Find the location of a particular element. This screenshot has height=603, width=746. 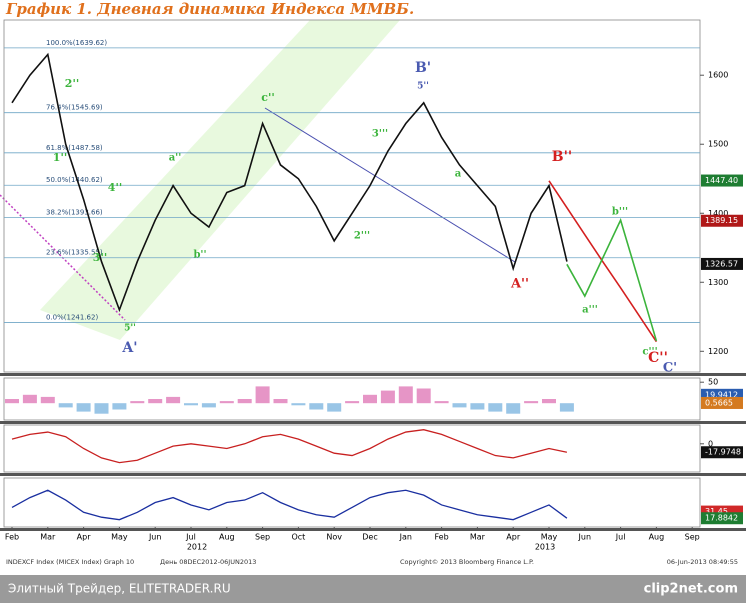

wave-label: 2''' is located at coordinates (362, 236).